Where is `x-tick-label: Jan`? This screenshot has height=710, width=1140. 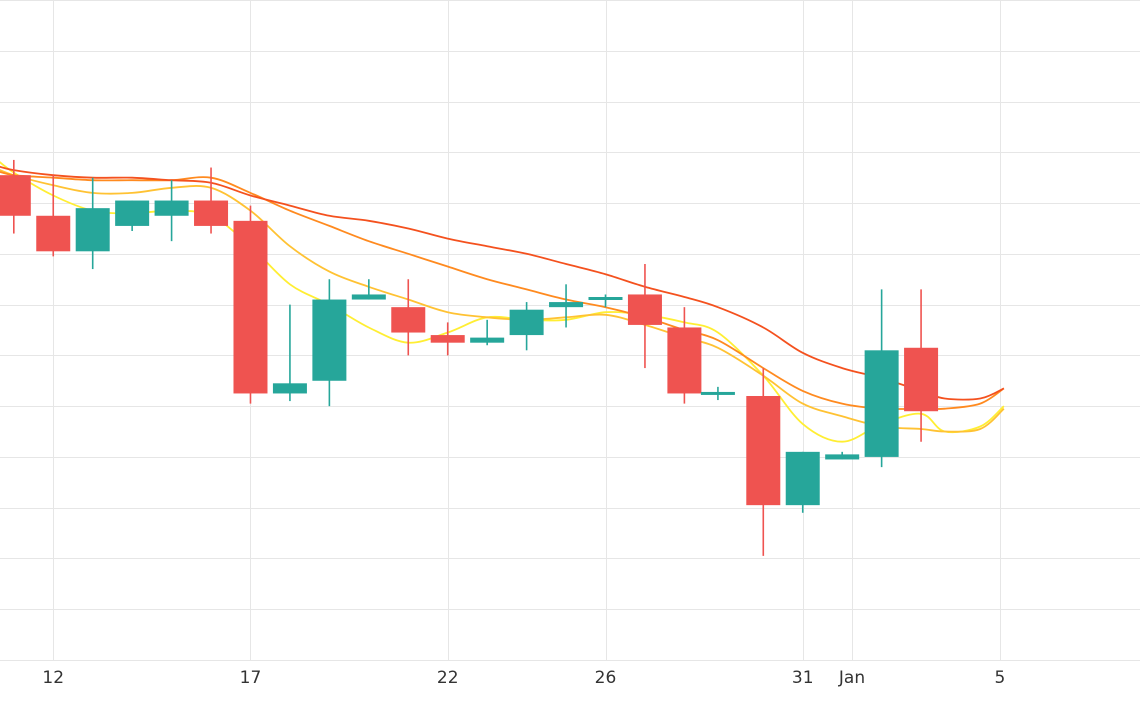
x-tick-label: Jan is located at coordinates (851, 678).